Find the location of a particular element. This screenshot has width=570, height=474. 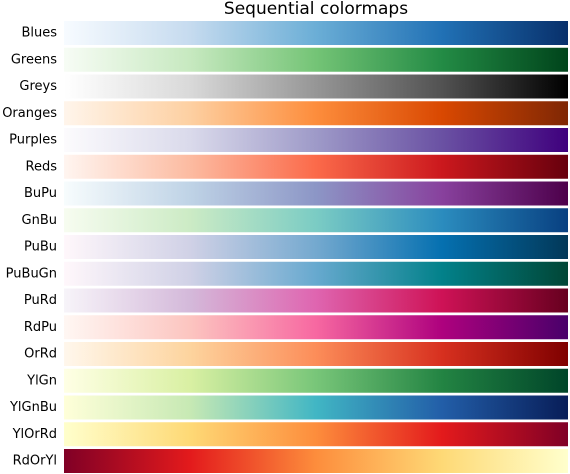

colormap-label: Purples is located at coordinates (33, 140).